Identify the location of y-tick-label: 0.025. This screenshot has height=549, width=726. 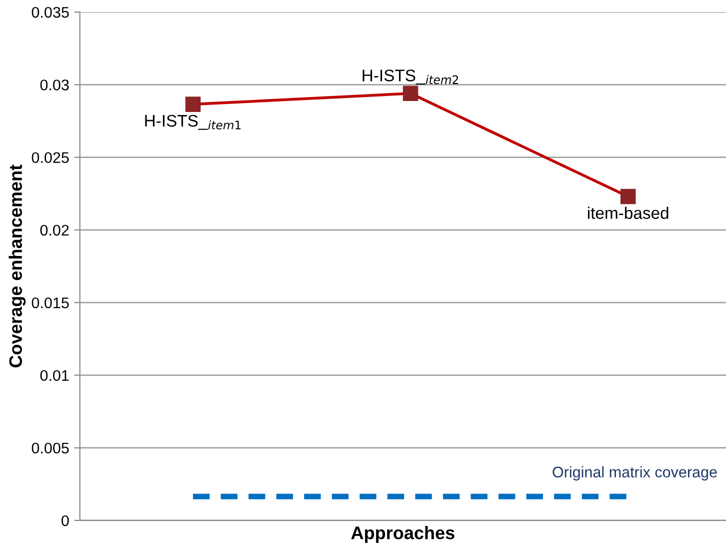
(50, 158).